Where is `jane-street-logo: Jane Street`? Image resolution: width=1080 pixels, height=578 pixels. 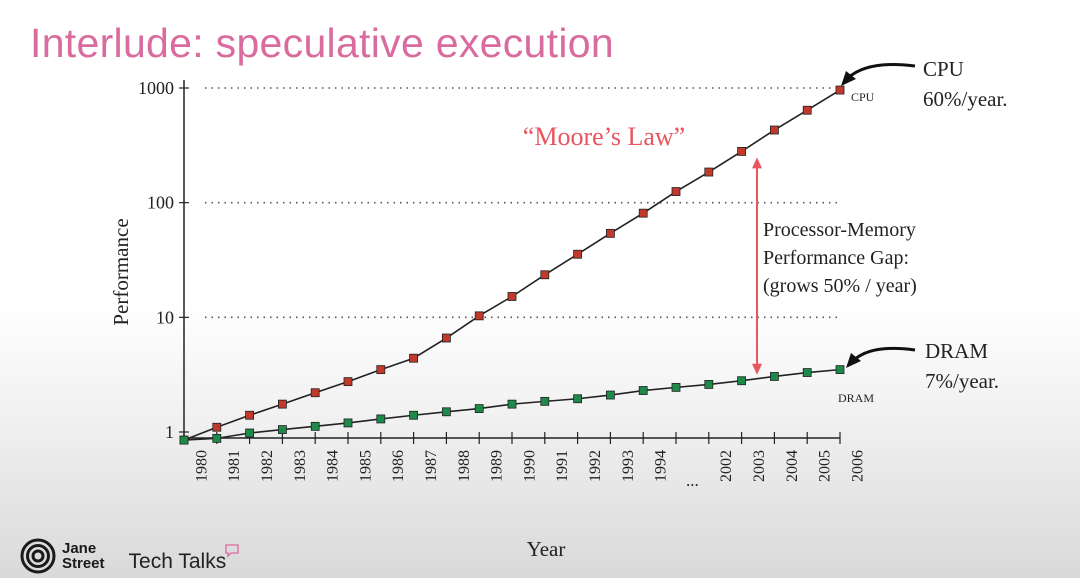
jane-street-logo: Jane Street is located at coordinates (62, 556).